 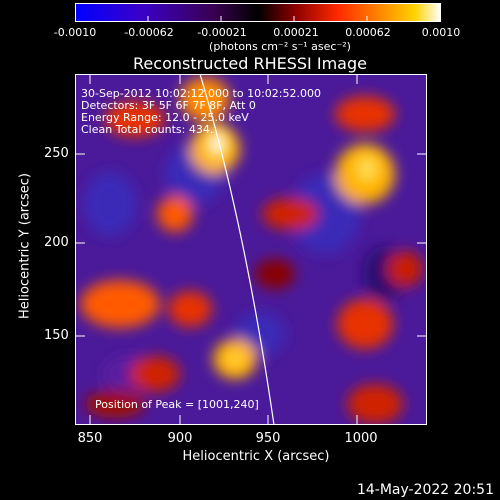 I want to click on colorbar-tick-label: -0.00062, so click(x=149, y=32).